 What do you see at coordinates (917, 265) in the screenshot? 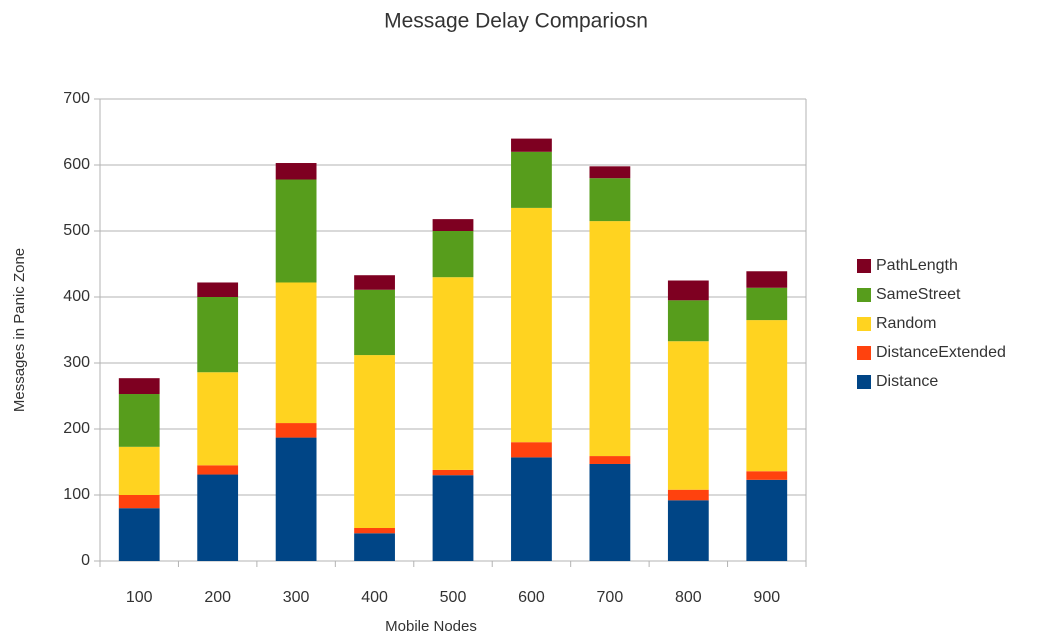
I see `legend-label: PathLength` at bounding box center [917, 265].